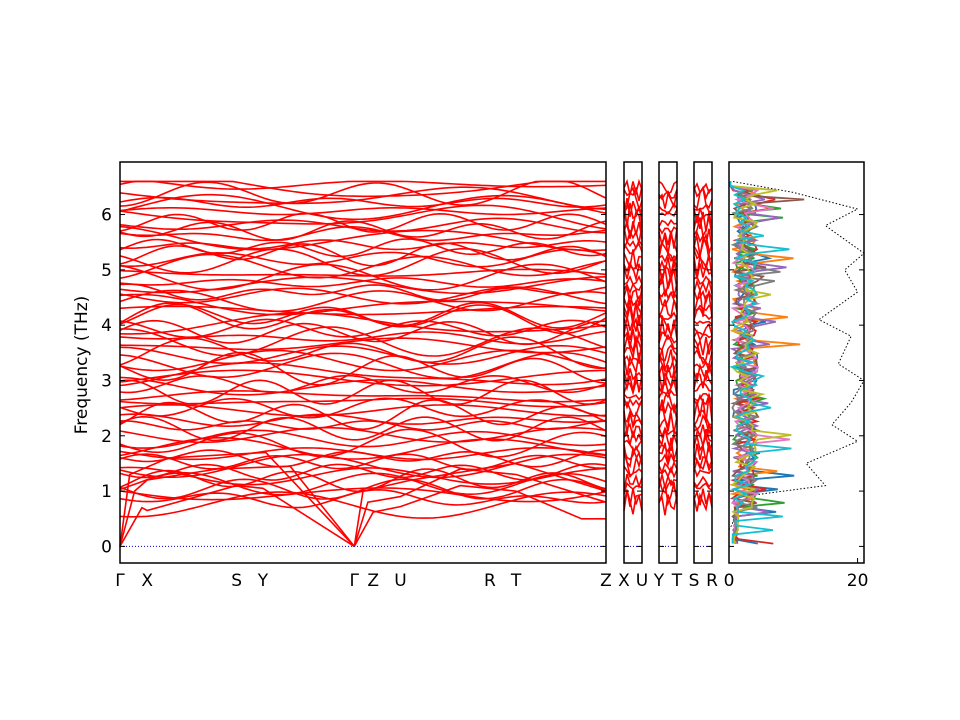 The height and width of the screenshot is (720, 960). What do you see at coordinates (106, 492) in the screenshot?
I see `y-tick-label: 1` at bounding box center [106, 492].